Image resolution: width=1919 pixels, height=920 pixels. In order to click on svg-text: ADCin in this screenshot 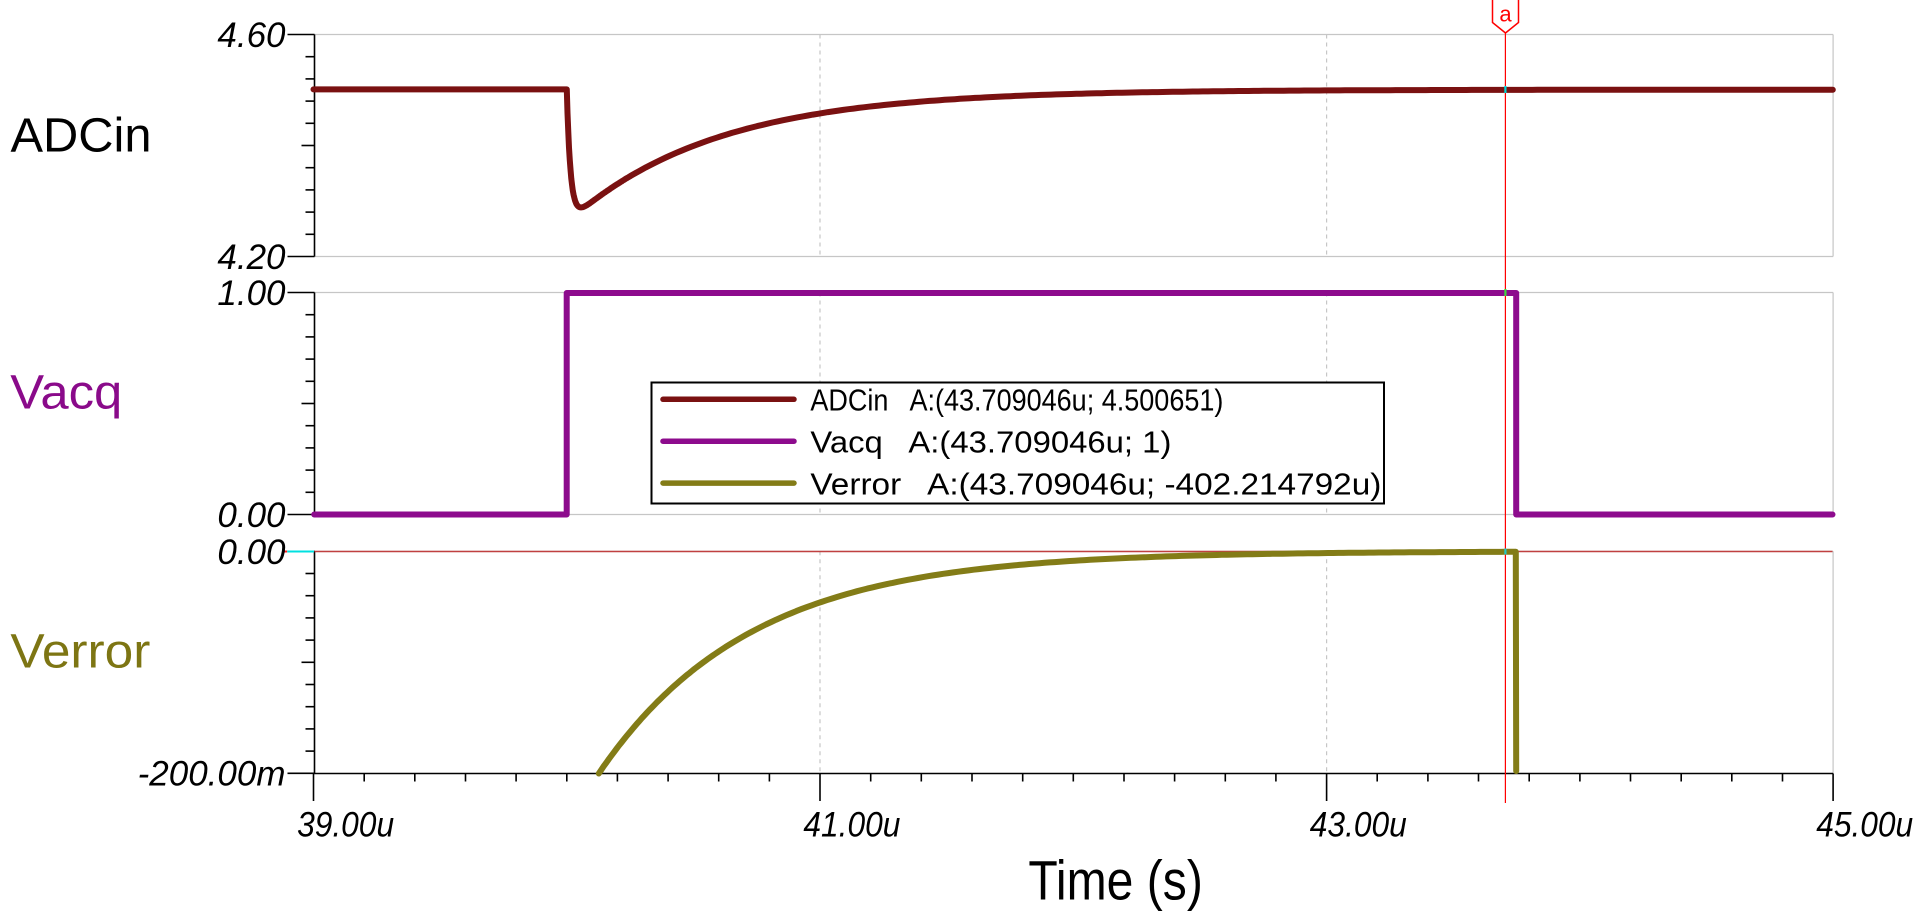, I will do `click(81, 136)`.